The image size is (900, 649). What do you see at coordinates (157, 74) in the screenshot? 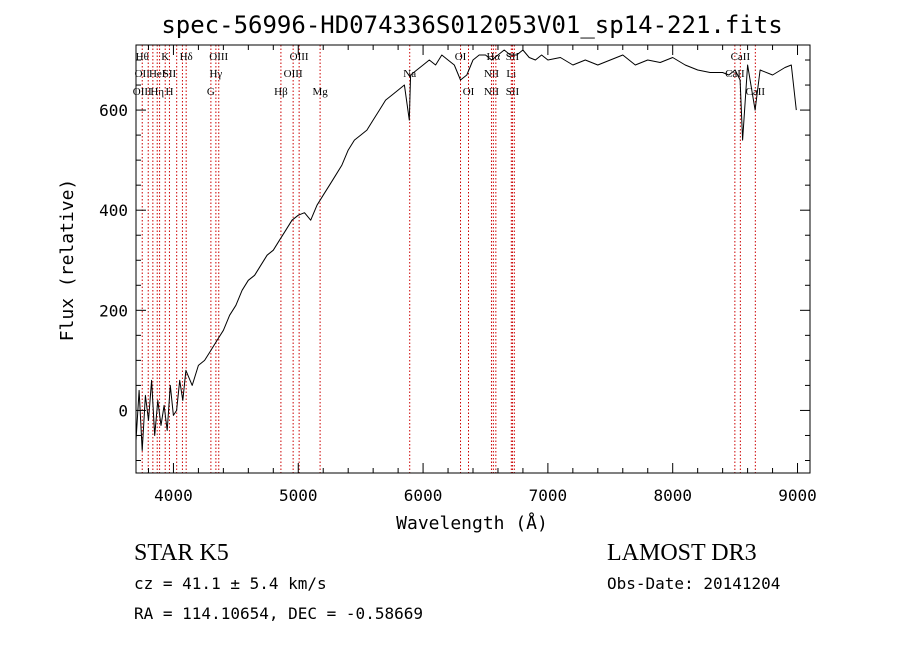
I see `line-label: HeI` at bounding box center [157, 74].